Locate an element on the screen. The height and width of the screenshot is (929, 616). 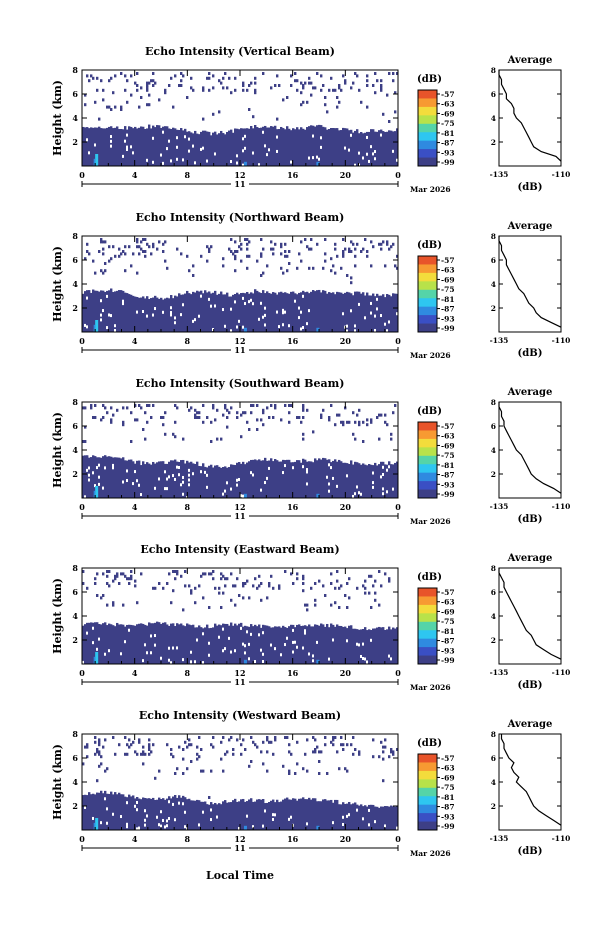
y-tick-label: 2 is located at coordinates (75, 308).